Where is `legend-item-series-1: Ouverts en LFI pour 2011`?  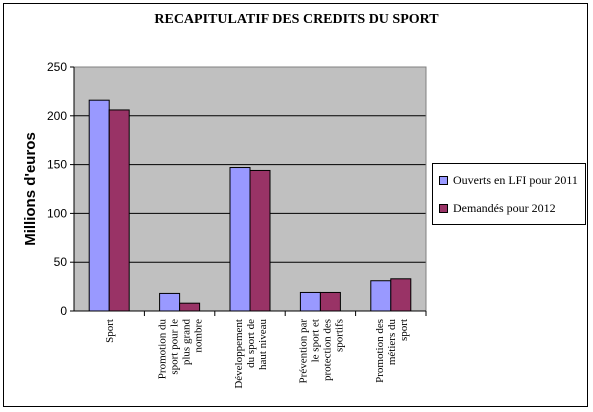 legend-item-series-1: Ouverts en LFI pour 2011 is located at coordinates (508, 180).